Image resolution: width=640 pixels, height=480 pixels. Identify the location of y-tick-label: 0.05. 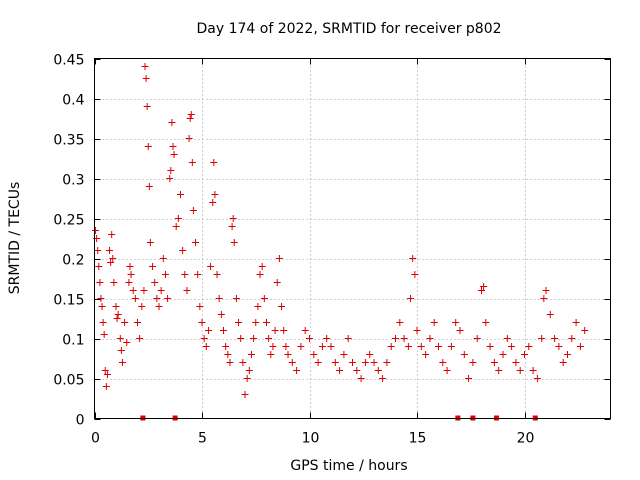
(68, 381).